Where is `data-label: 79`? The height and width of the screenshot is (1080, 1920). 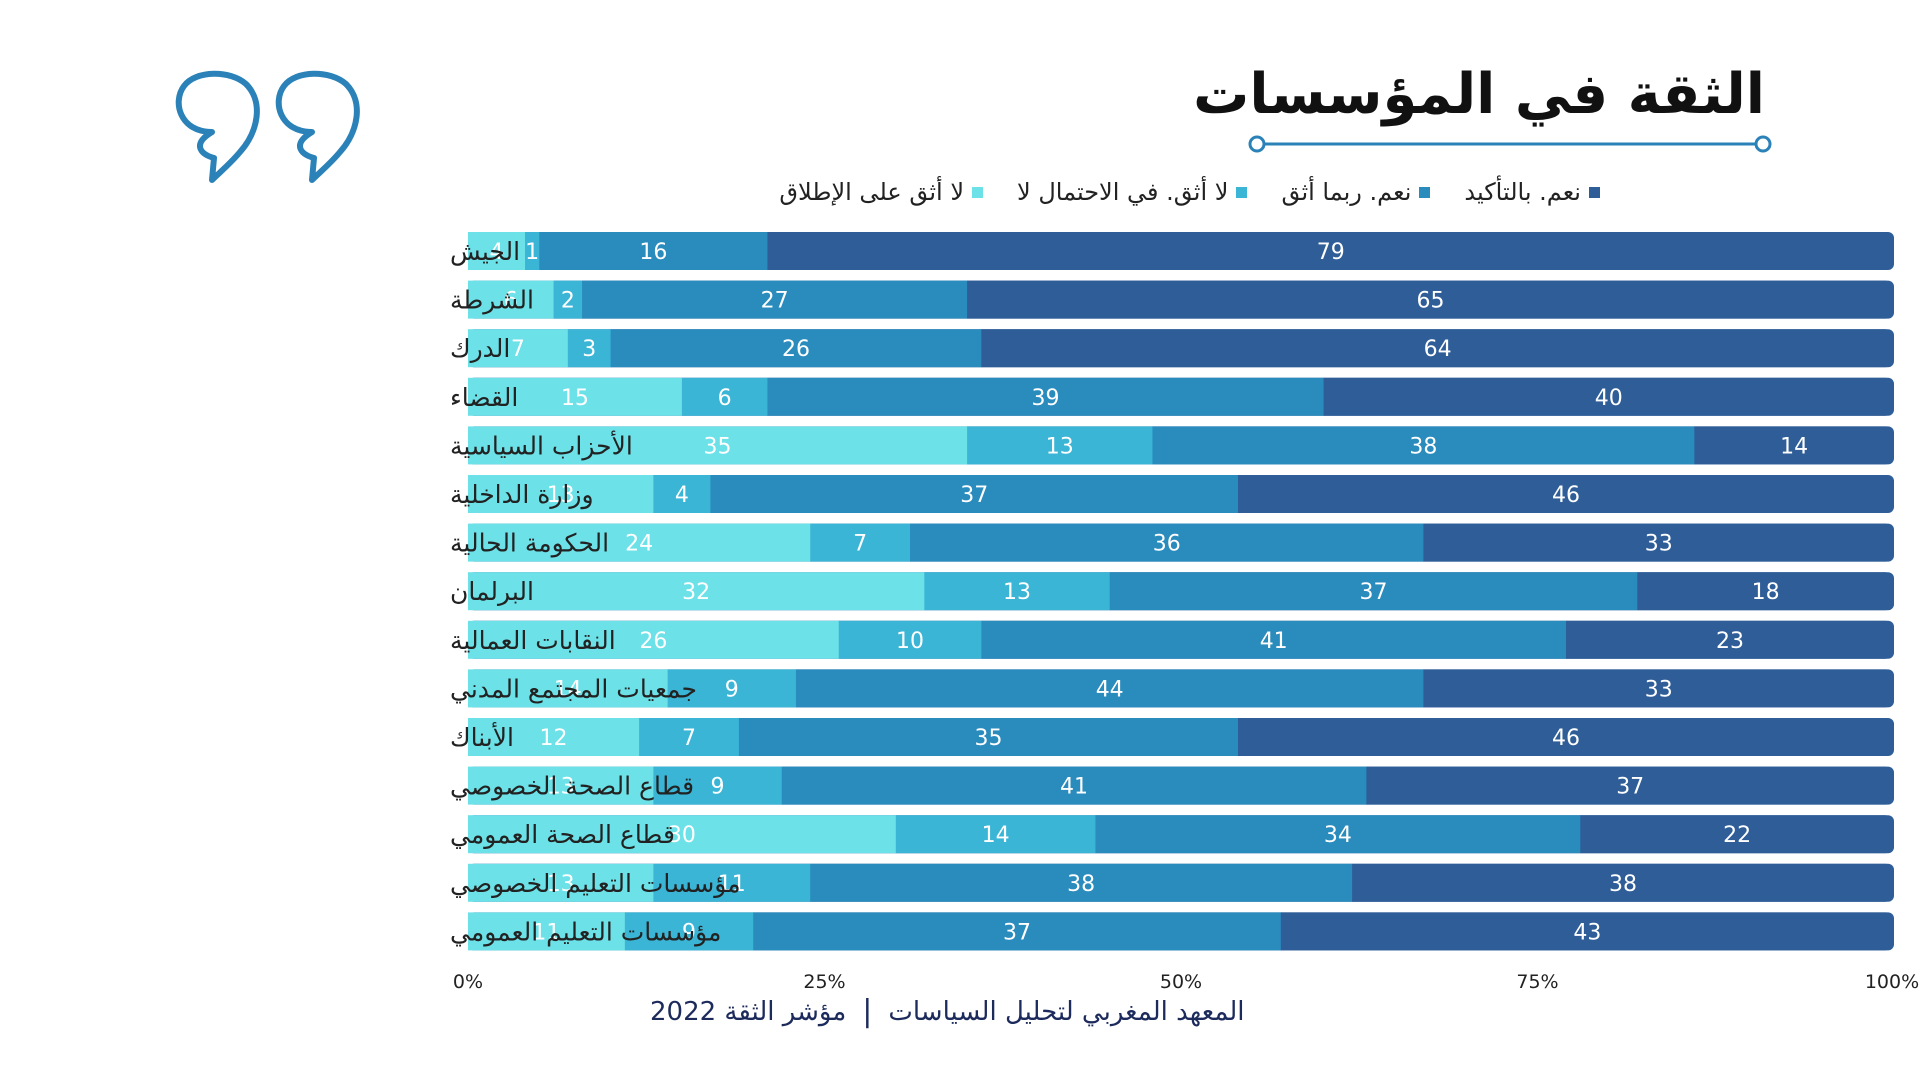 data-label: 79 is located at coordinates (1331, 252).